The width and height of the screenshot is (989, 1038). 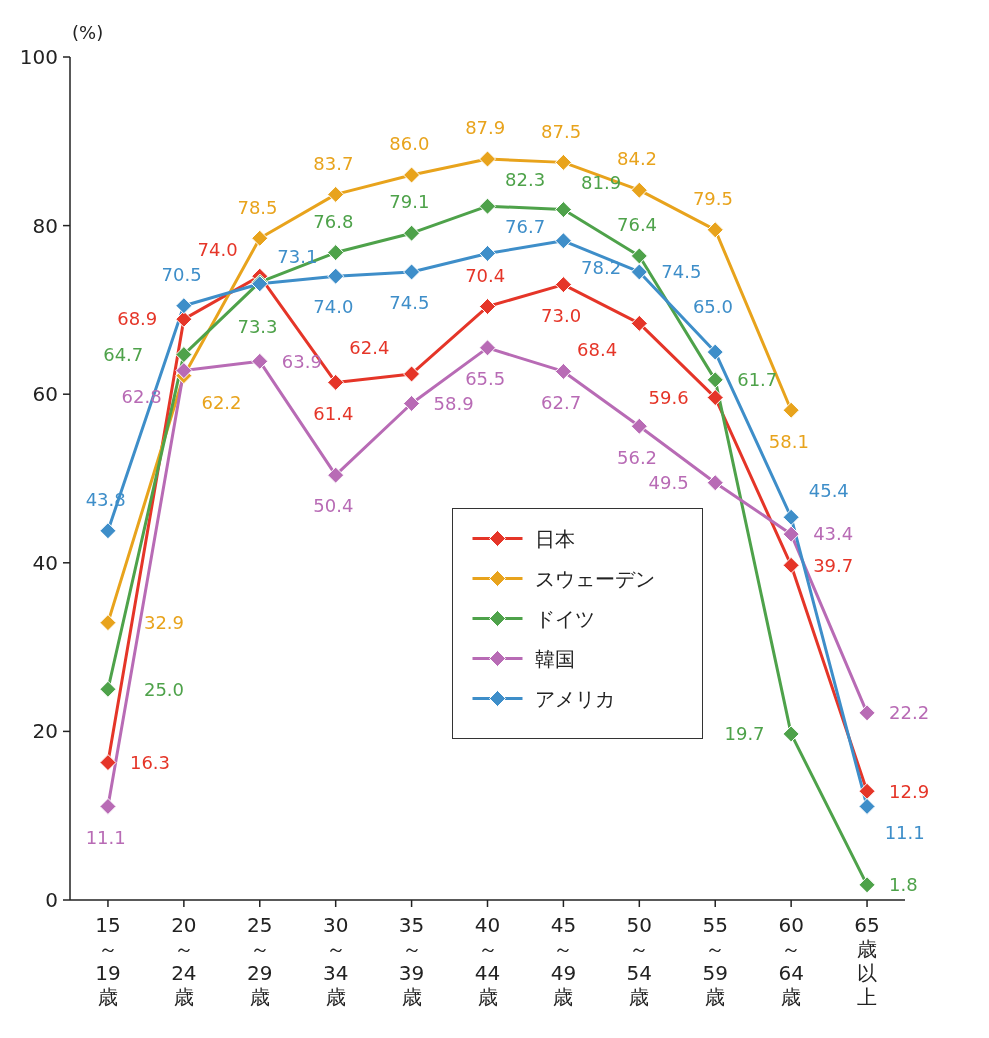 What do you see at coordinates (601, 183) in the screenshot?
I see `data-label: 81.9` at bounding box center [601, 183].